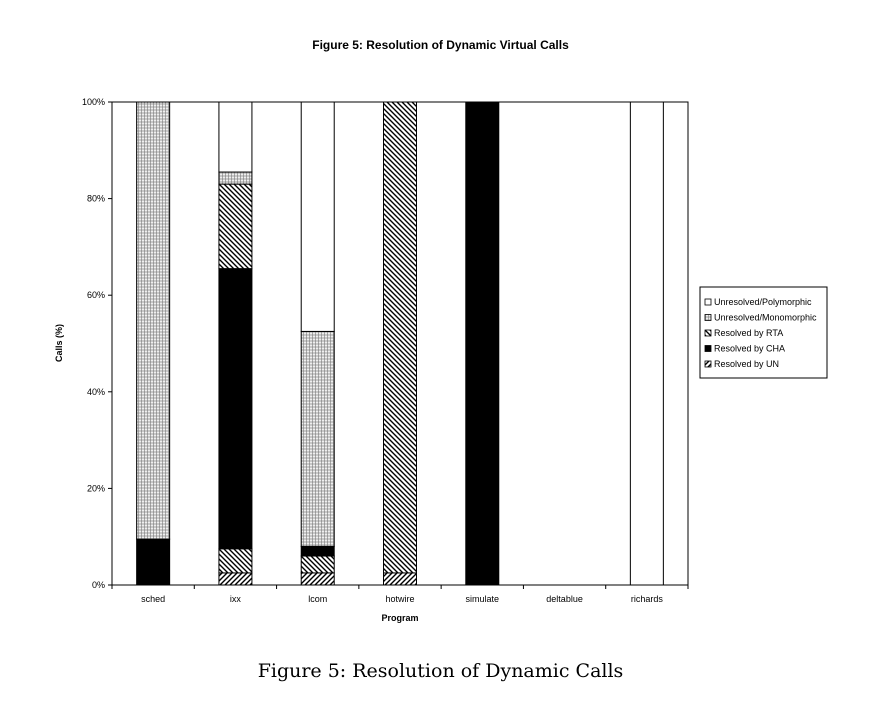 The width and height of the screenshot is (881, 712). What do you see at coordinates (96, 295) in the screenshot?
I see `y-tick-label: 60%` at bounding box center [96, 295].